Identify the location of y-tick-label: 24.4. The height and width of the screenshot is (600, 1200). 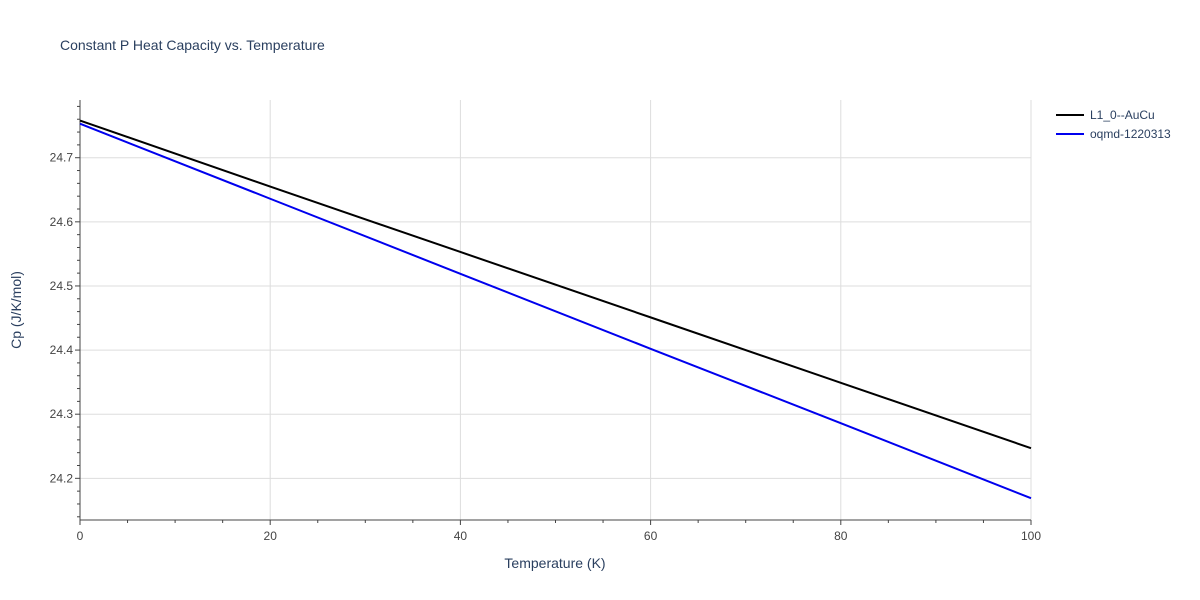
(62, 350).